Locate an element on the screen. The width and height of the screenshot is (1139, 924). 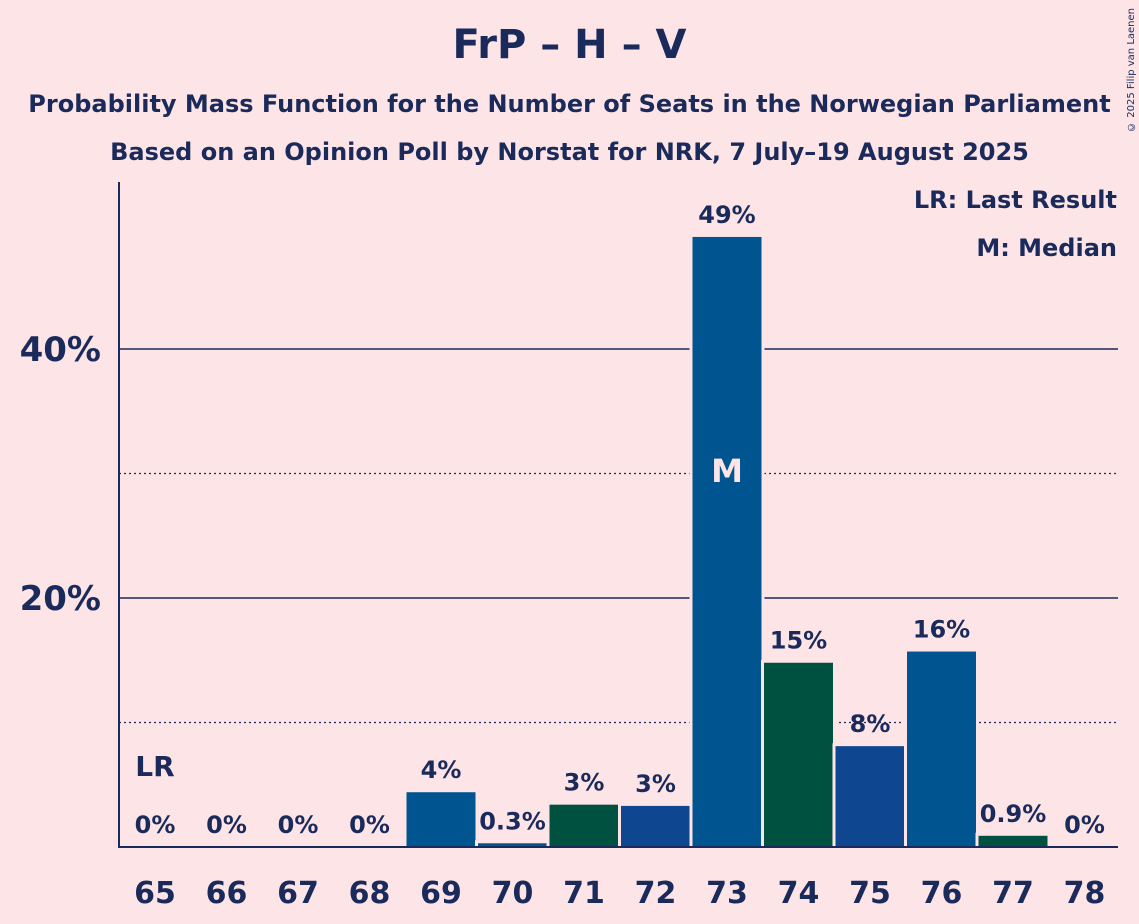
x-tick-label: 76 is located at coordinates (942, 893).